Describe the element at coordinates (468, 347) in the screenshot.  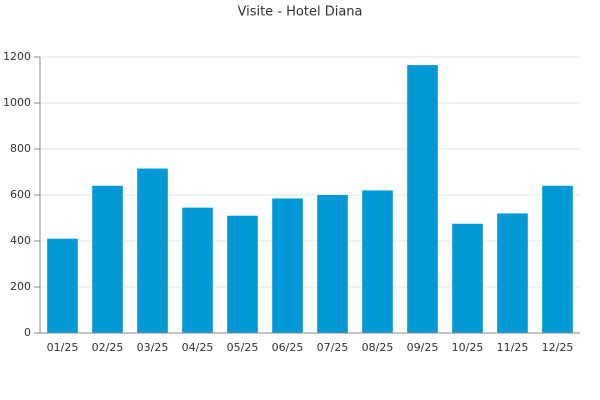
I see `x-tick-label: 10/25` at that location.